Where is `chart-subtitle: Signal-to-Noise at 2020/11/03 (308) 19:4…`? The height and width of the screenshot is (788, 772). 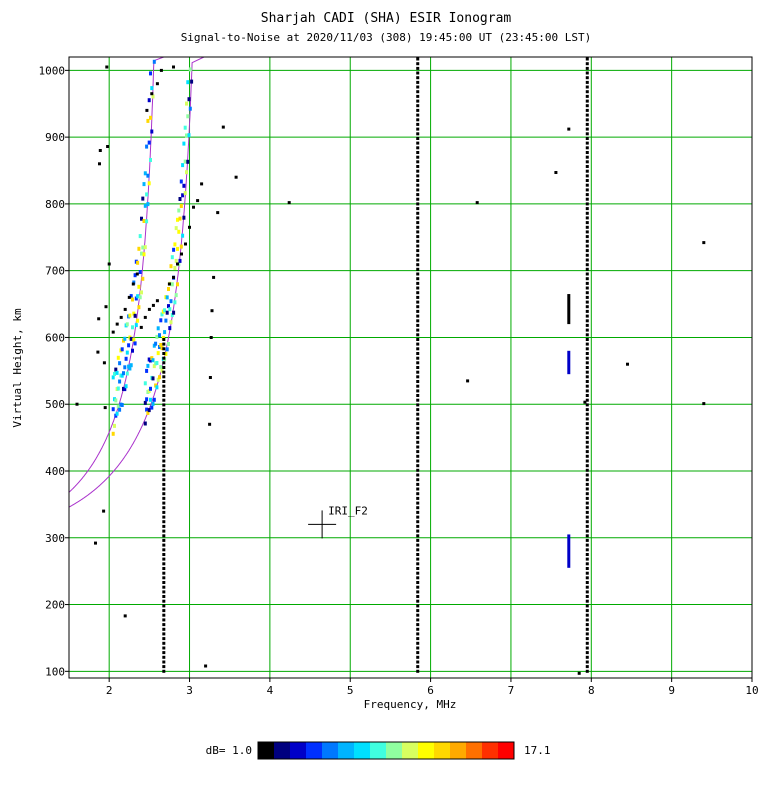
chart-subtitle: Signal-to-Noise at 2020/11/03 (308) 19:4… is located at coordinates (386, 37).